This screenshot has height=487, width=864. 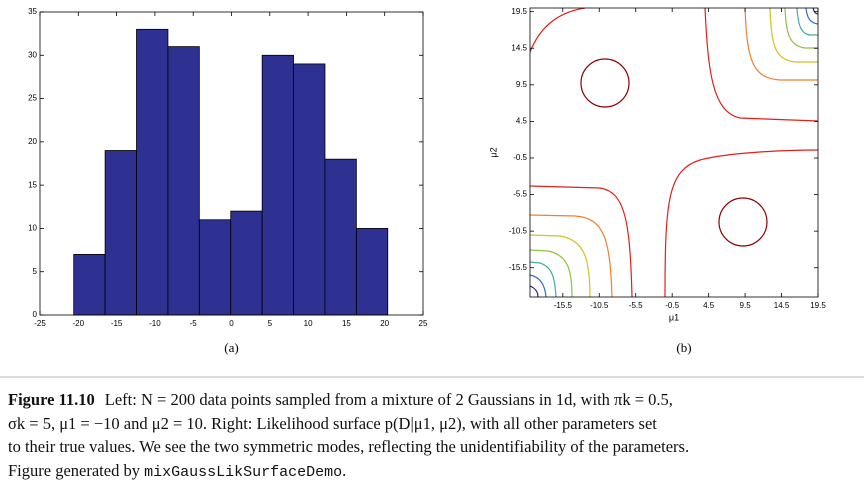 What do you see at coordinates (270, 323) in the screenshot?
I see `x-tick-label: 5` at bounding box center [270, 323].